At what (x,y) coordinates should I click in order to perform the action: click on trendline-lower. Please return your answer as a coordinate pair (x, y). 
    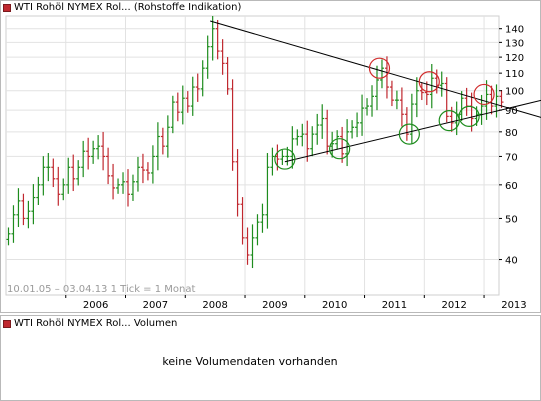
    Looking at the image, I should click on (412, 131).